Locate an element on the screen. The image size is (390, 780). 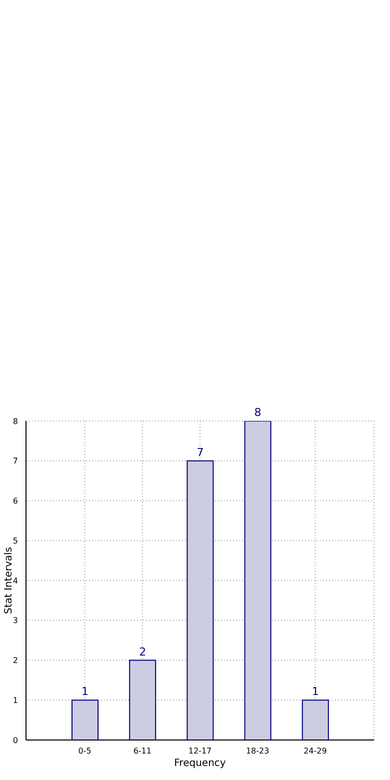
x-tick-label: 6-11 is located at coordinates (142, 751).